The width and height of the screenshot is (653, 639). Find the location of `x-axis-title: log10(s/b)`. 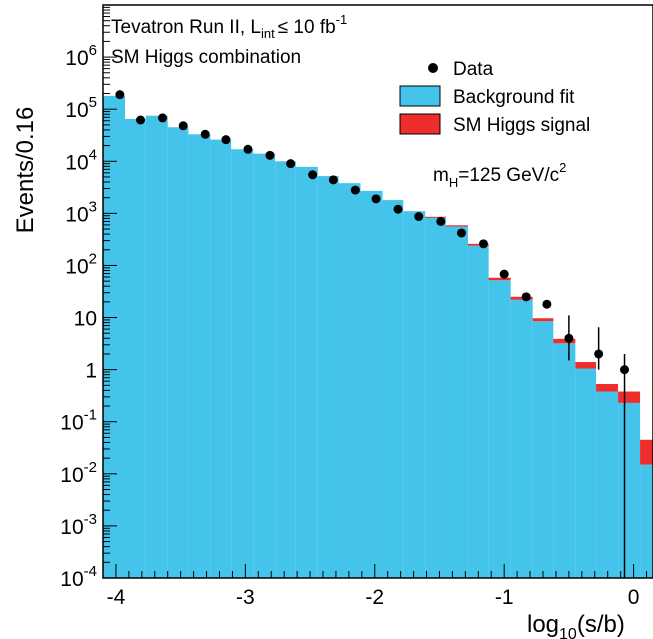

x-axis-title: log10(s/b) is located at coordinates (576, 625).